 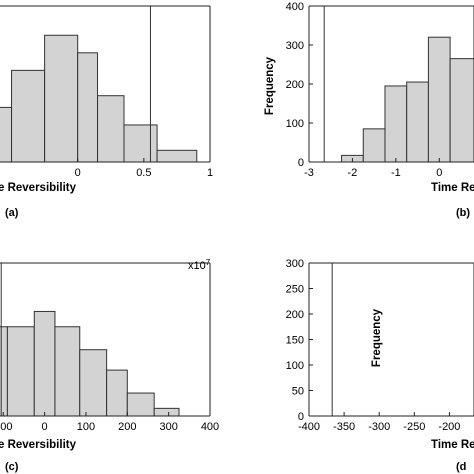 I want to click on y-tick-label-d: 100, so click(x=295, y=366).